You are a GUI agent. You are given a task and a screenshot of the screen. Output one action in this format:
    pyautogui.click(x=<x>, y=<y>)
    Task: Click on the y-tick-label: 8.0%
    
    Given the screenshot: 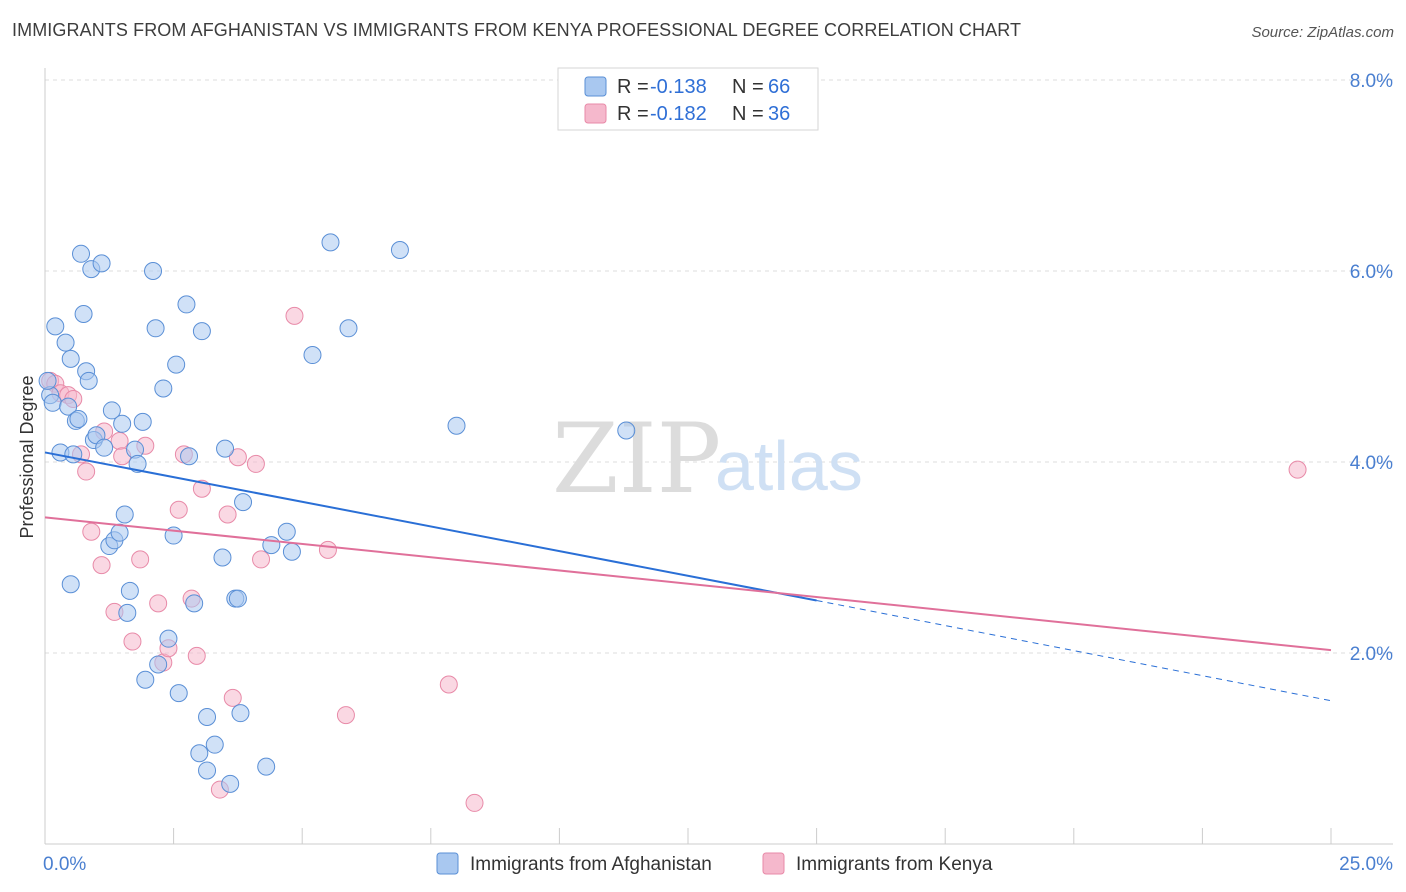 What is the action you would take?
    pyautogui.click(x=1371, y=81)
    